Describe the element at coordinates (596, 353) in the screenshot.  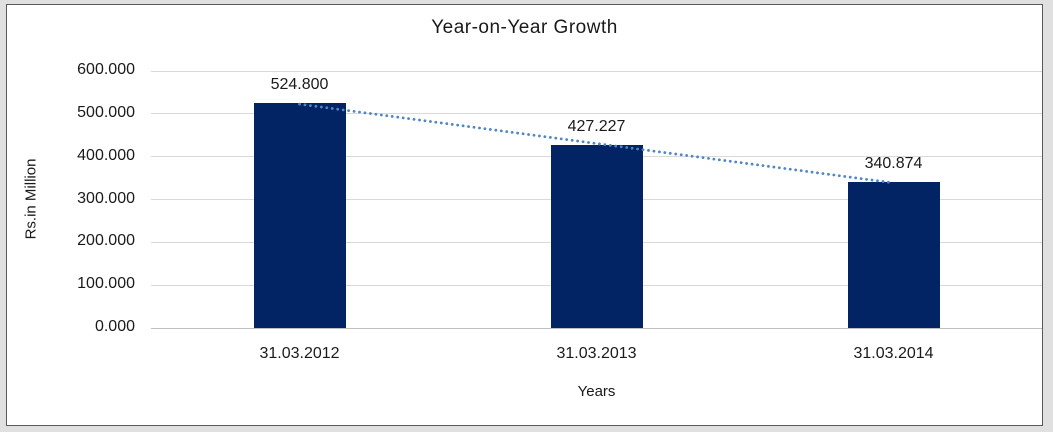
I see `x-category-label: 31.03.2013` at that location.